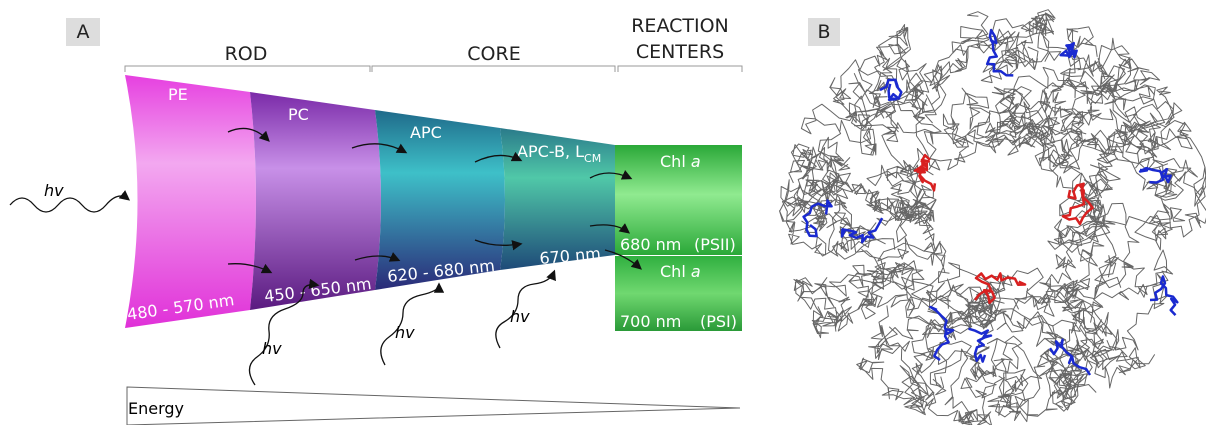 This screenshot has width=1206, height=425. Describe the element at coordinates (592, 158) in the screenshot. I see `name-sub: CM` at that location.